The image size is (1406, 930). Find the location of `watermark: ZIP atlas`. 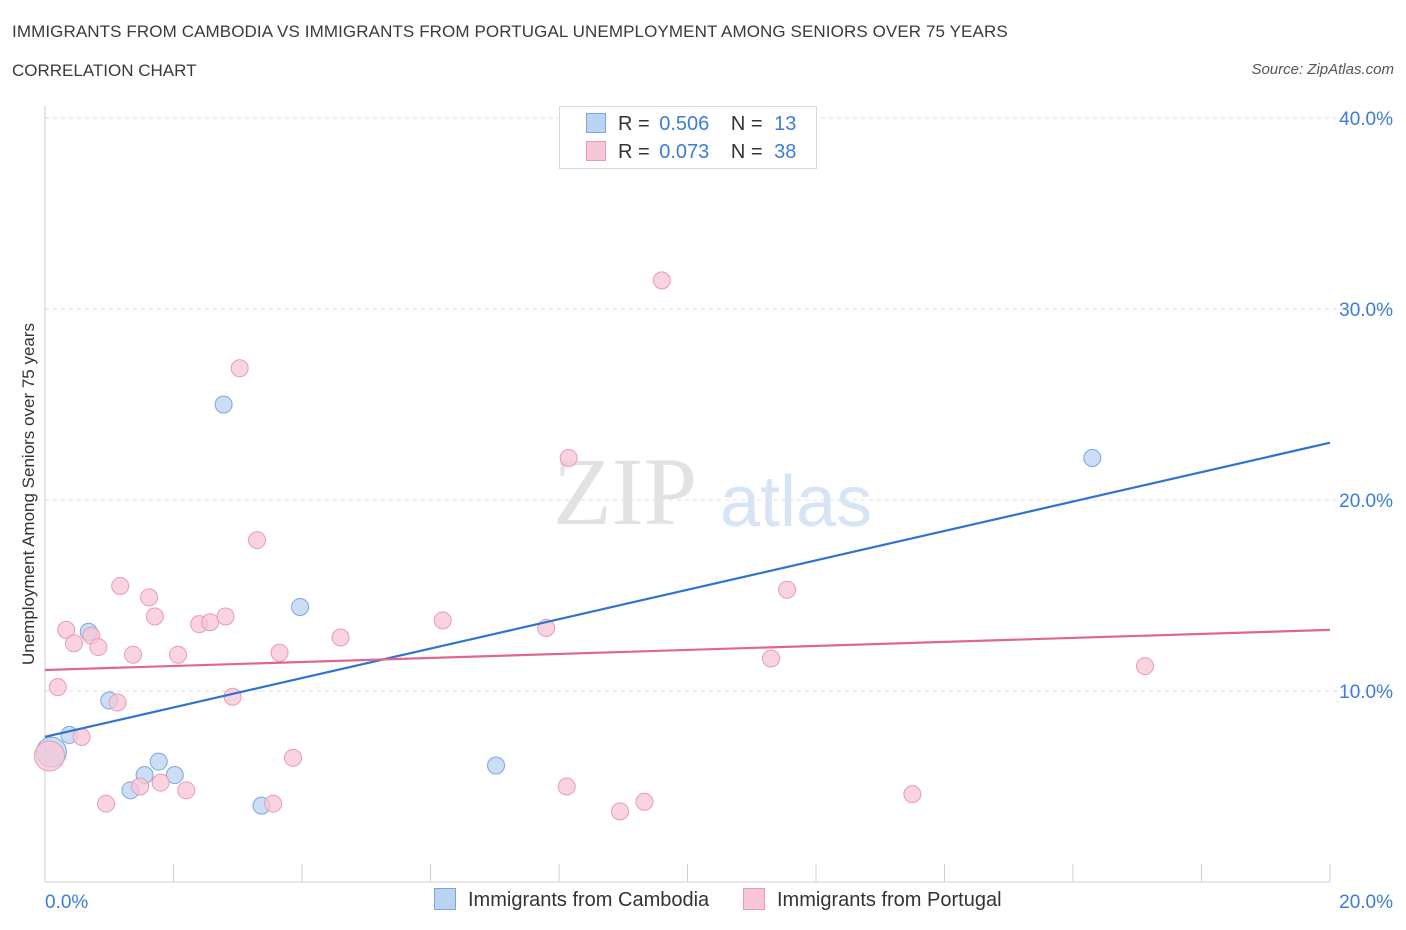

watermark: ZIP atlas is located at coordinates (712, 491).